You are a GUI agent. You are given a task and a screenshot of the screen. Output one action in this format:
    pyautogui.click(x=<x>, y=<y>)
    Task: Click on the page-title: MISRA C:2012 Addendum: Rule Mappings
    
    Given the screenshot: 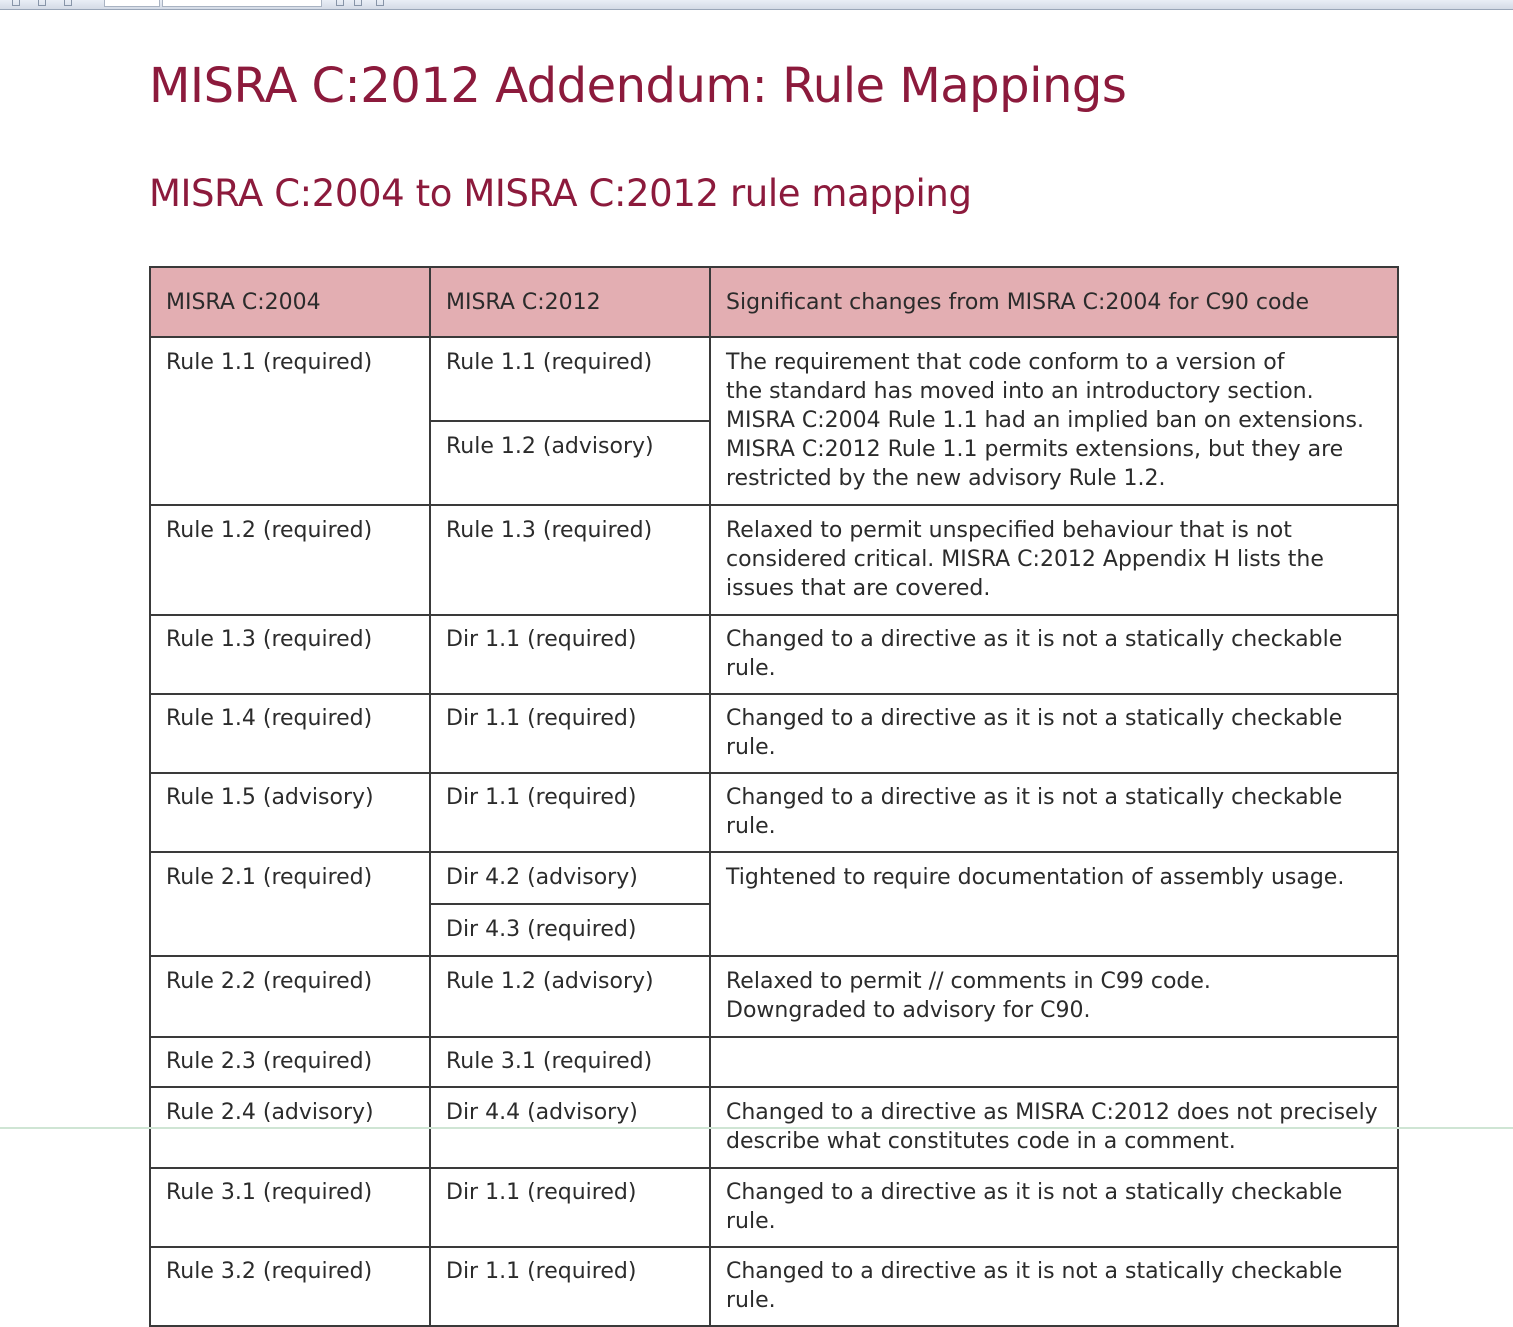 What is the action you would take?
    pyautogui.click(x=638, y=86)
    